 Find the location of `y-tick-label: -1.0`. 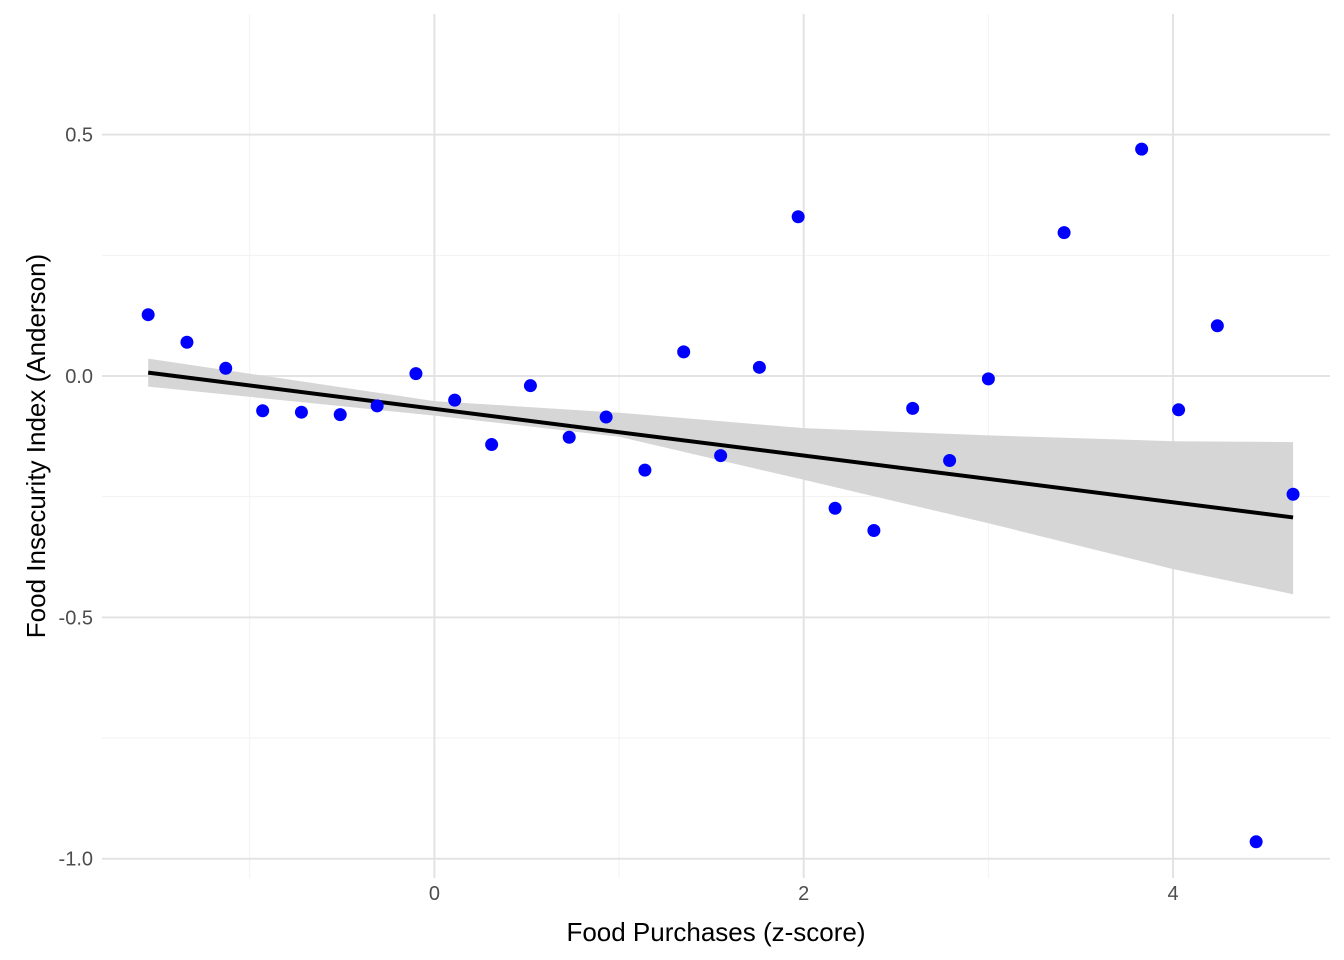

y-tick-label: -1.0 is located at coordinates (76, 860).